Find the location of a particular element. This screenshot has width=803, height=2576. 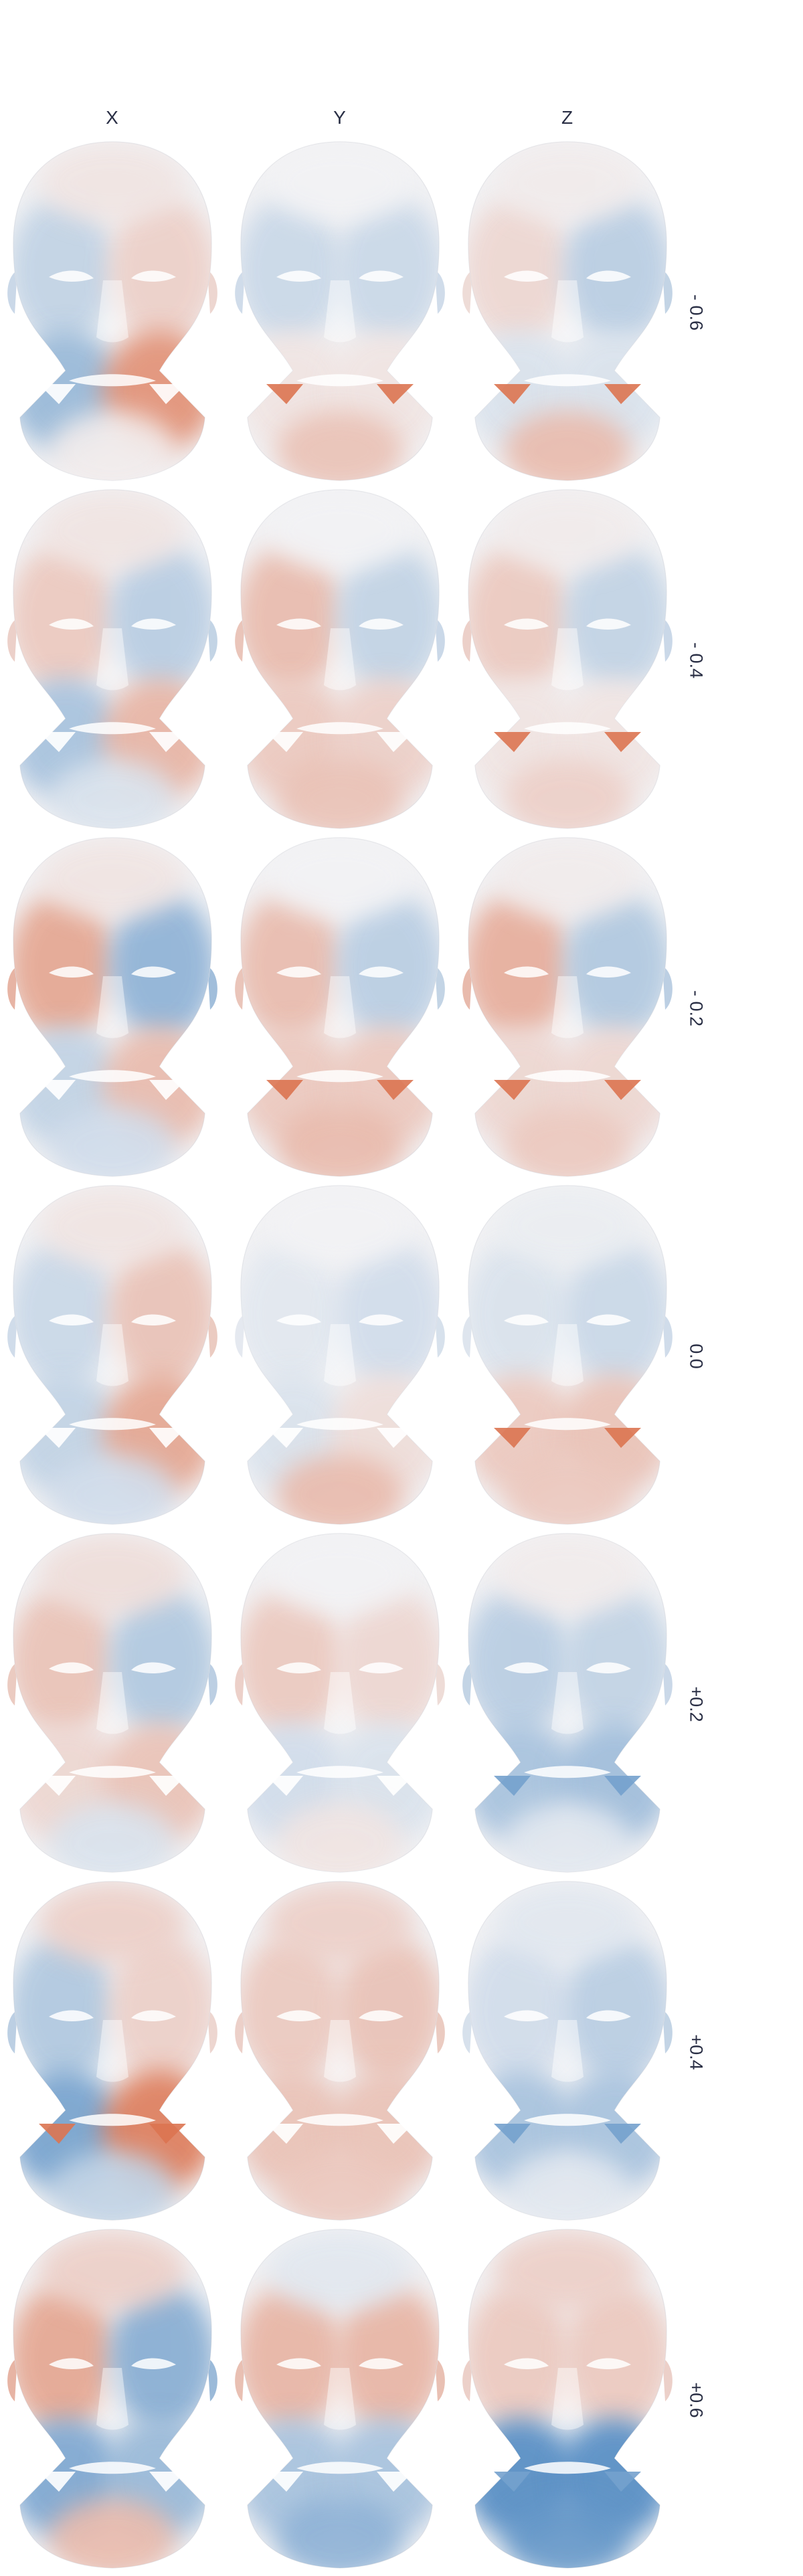

column-header-z: Z is located at coordinates (567, 118).